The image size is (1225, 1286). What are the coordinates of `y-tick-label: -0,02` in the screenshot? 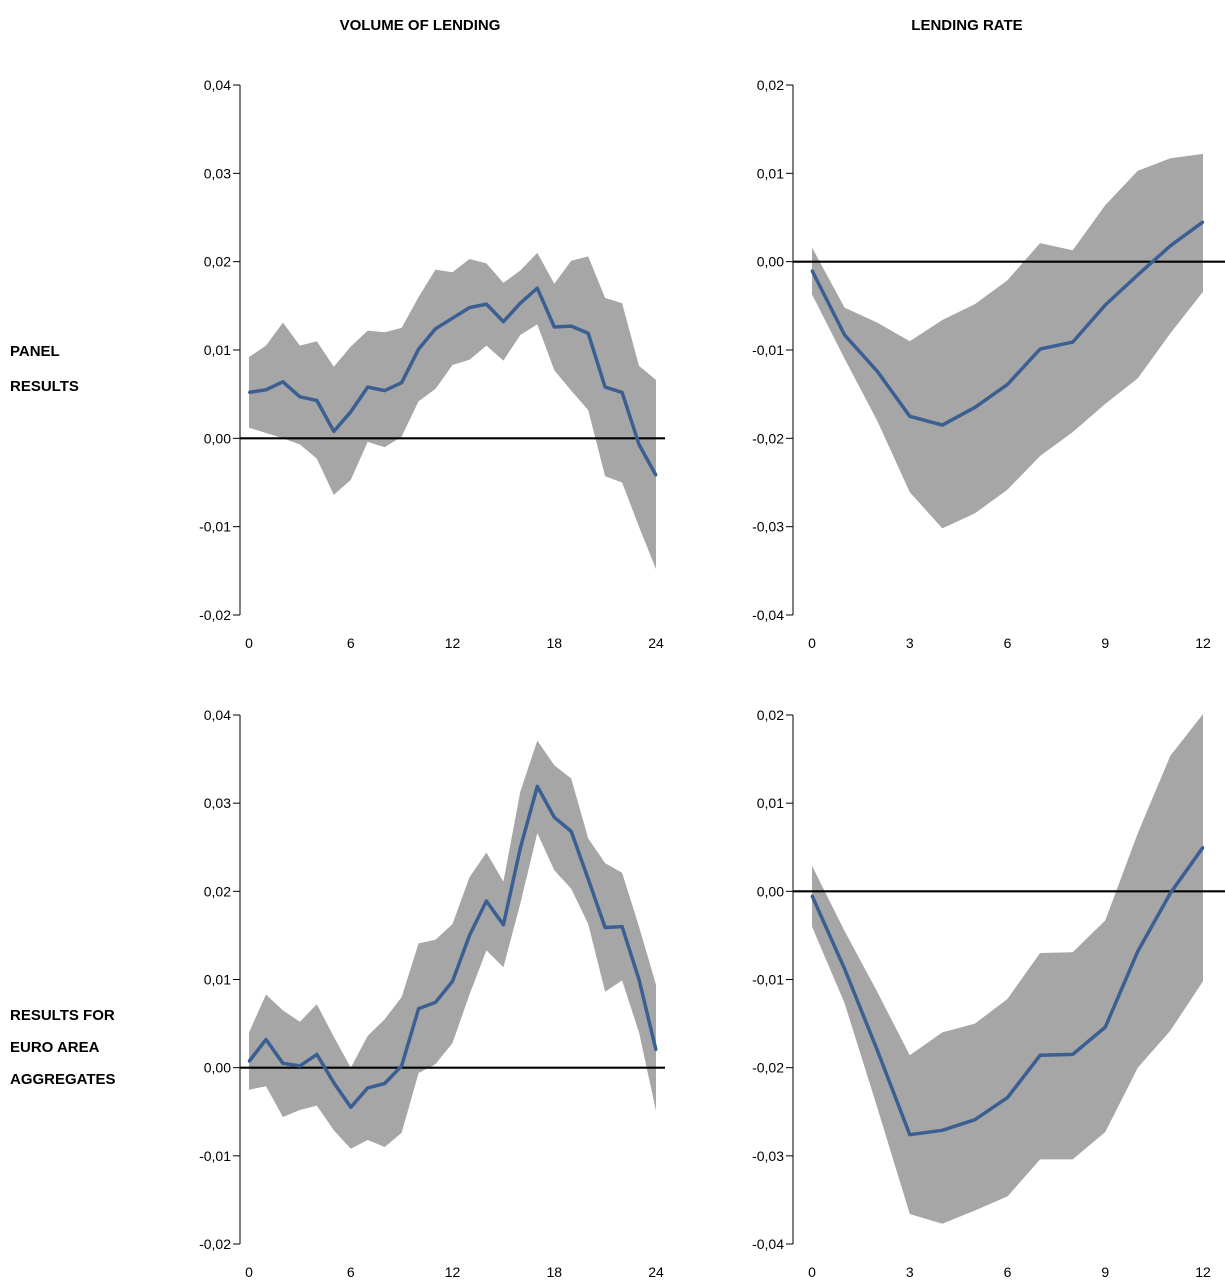 It's located at (768, 1068).